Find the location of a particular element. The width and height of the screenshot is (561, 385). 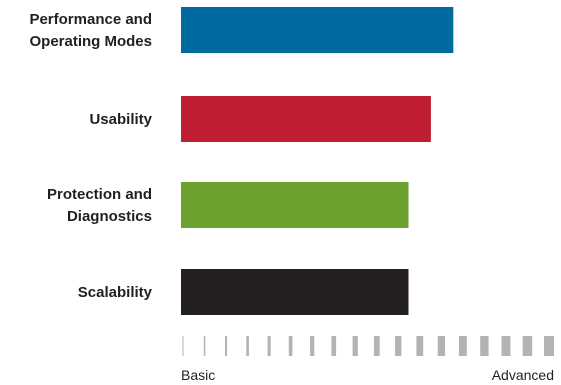

category-label-line: Protection and is located at coordinates (99, 194).